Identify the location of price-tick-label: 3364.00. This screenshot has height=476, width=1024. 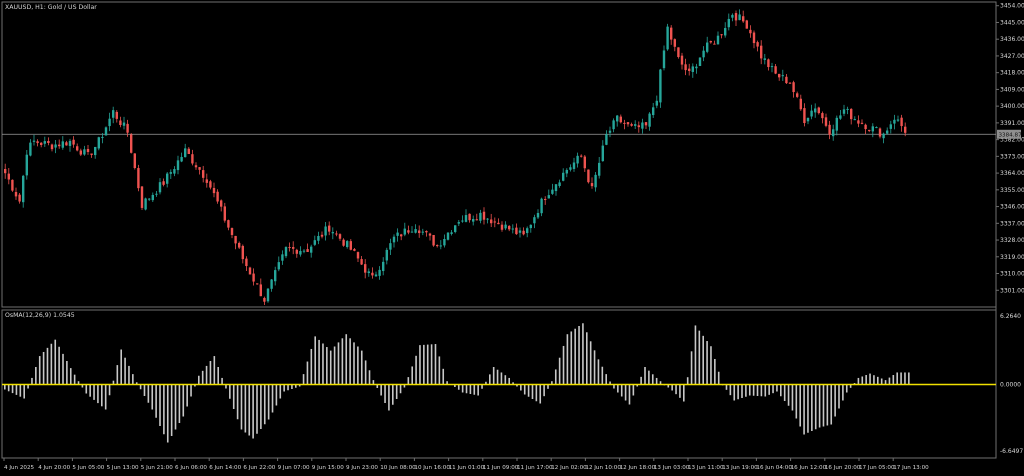
(1012, 173).